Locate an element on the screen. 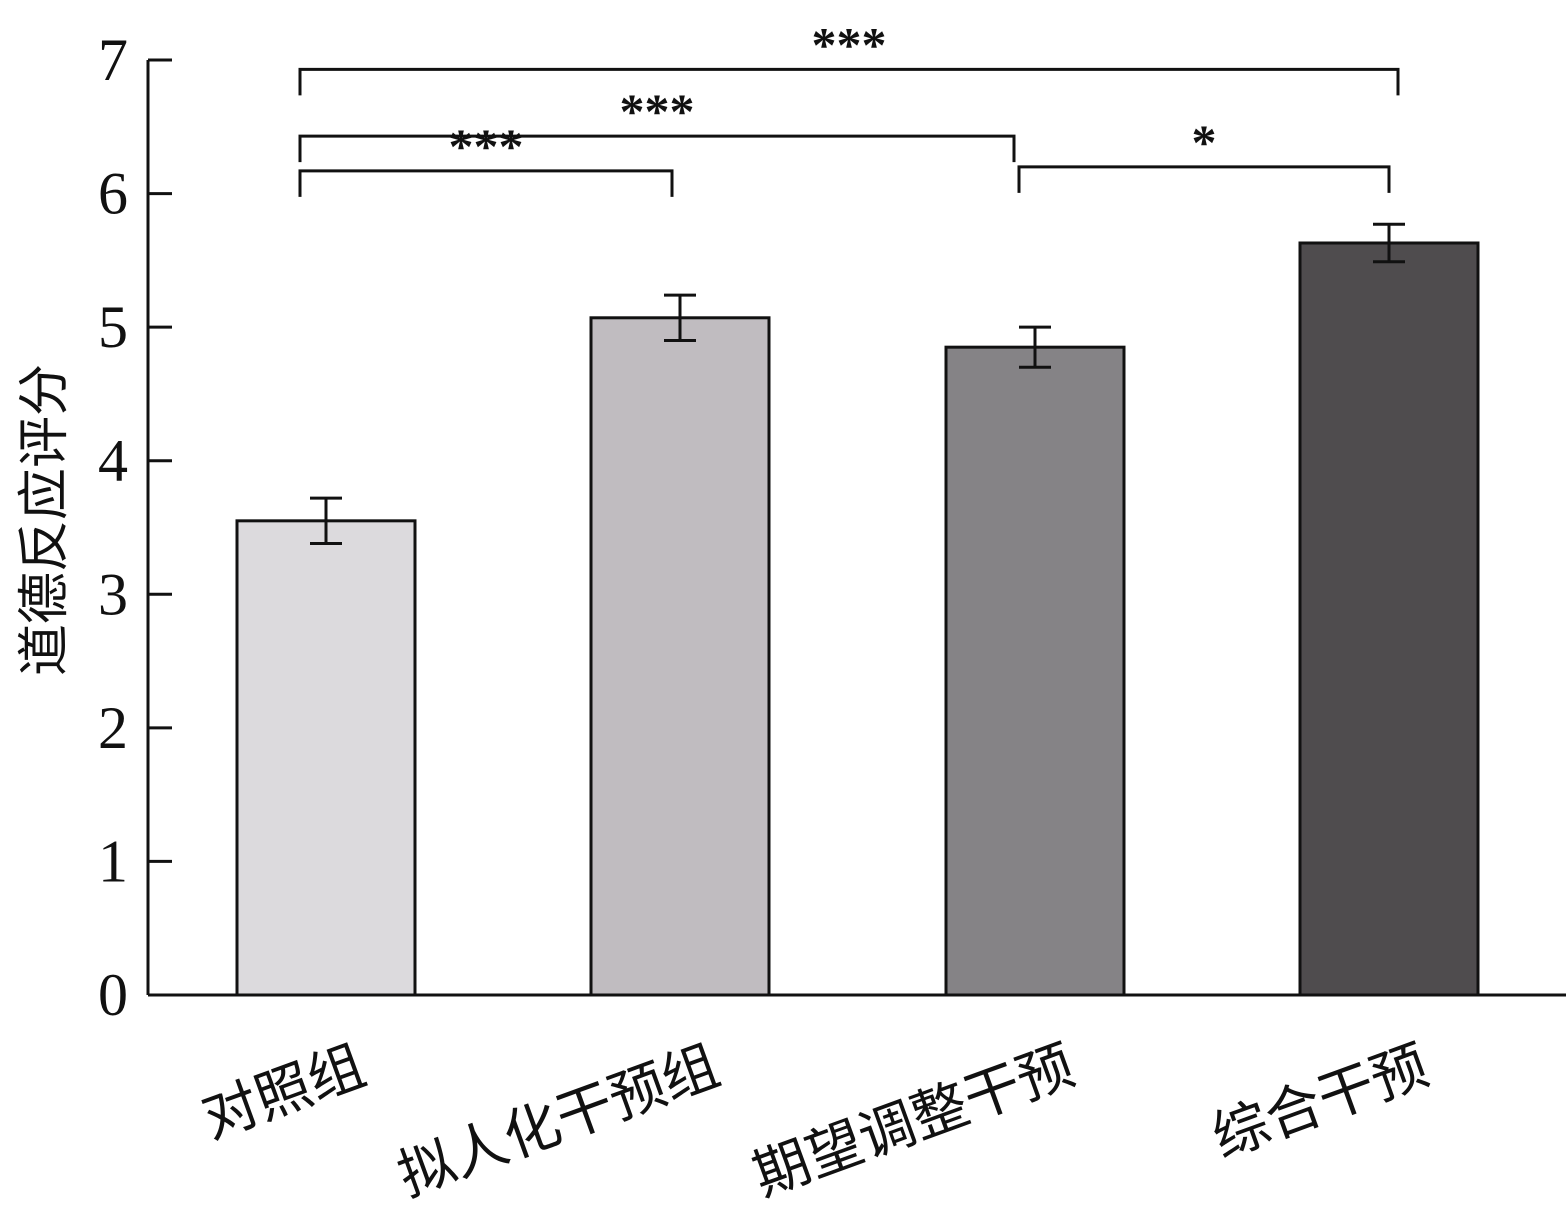 Image resolution: width=1568 pixels, height=1221 pixels. significance-annotations: ********* * is located at coordinates (849, 106).